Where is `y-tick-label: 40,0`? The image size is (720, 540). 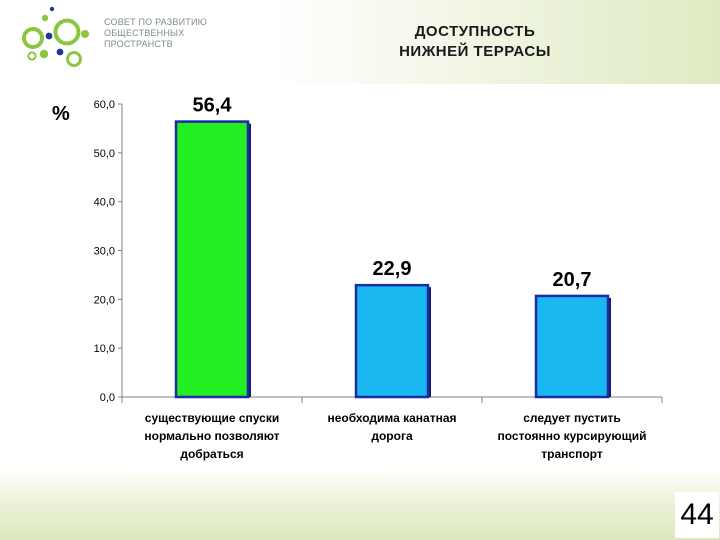
y-tick-label: 40,0 is located at coordinates (104, 203).